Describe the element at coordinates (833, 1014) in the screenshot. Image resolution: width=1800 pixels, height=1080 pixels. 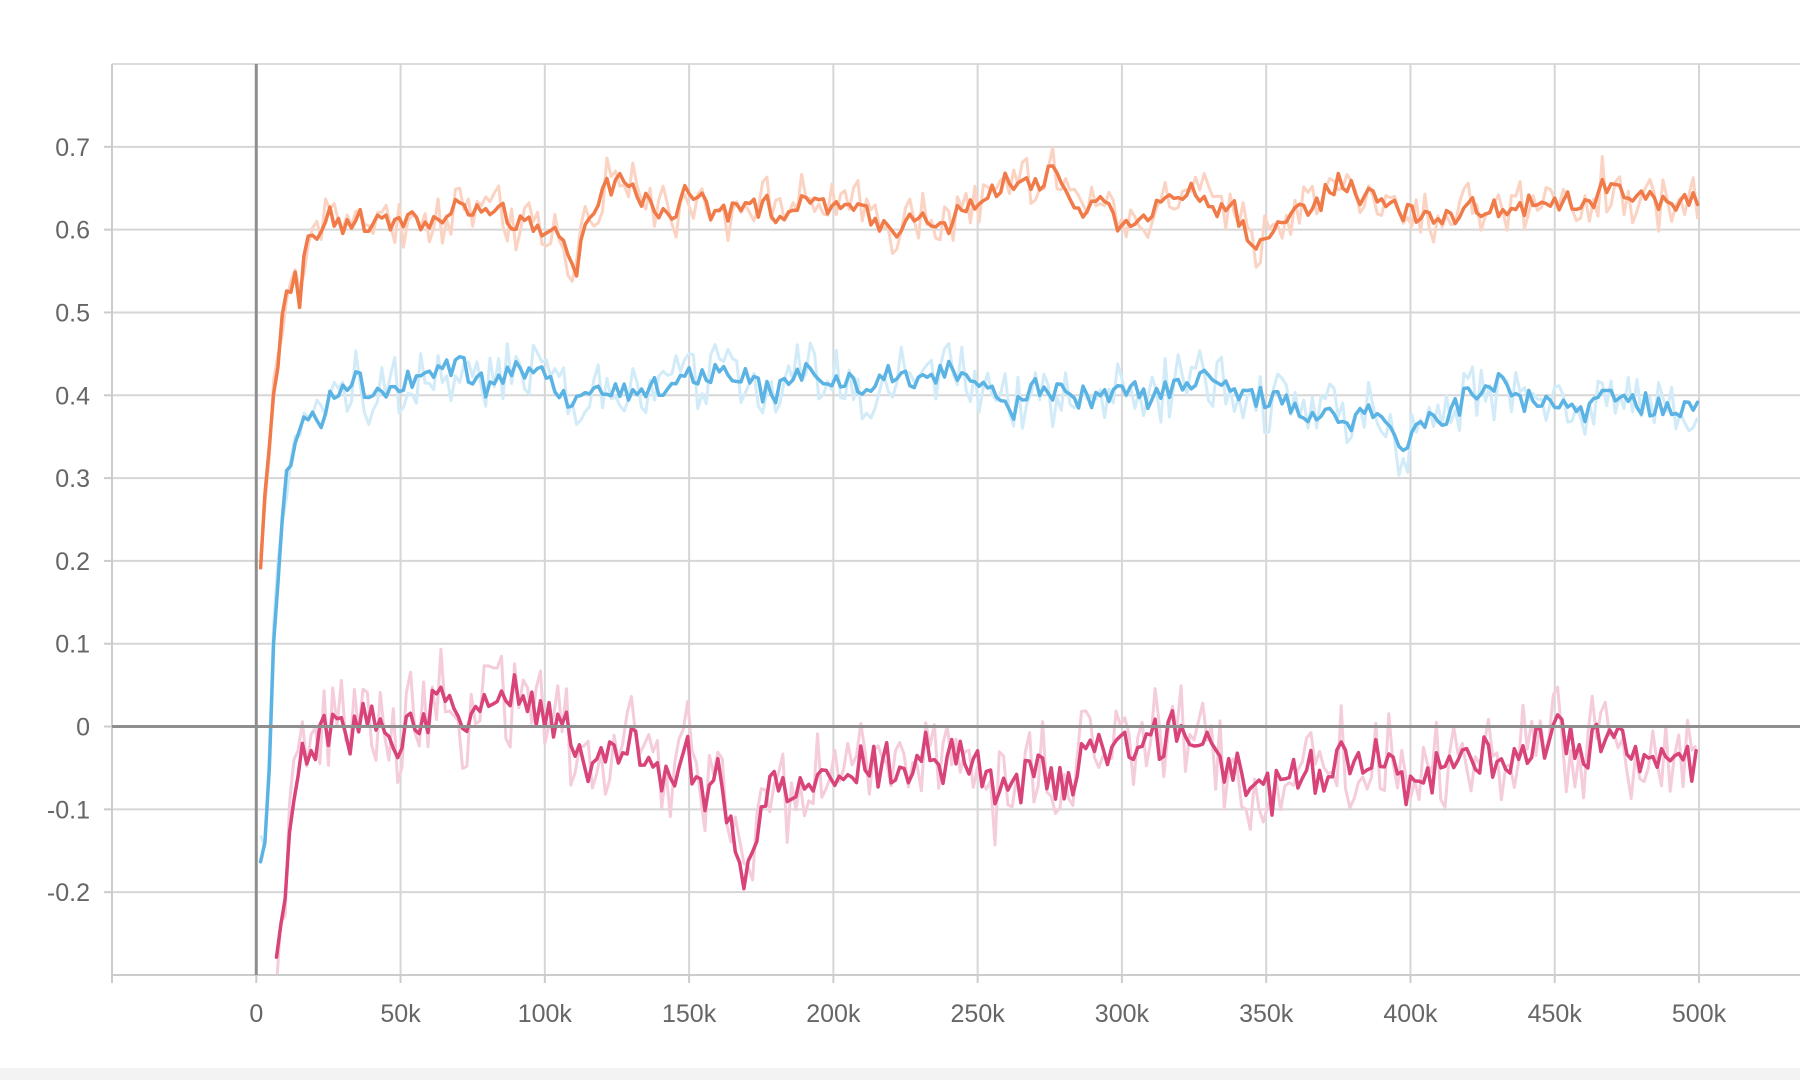
I see `x-tick-label: 200k` at that location.